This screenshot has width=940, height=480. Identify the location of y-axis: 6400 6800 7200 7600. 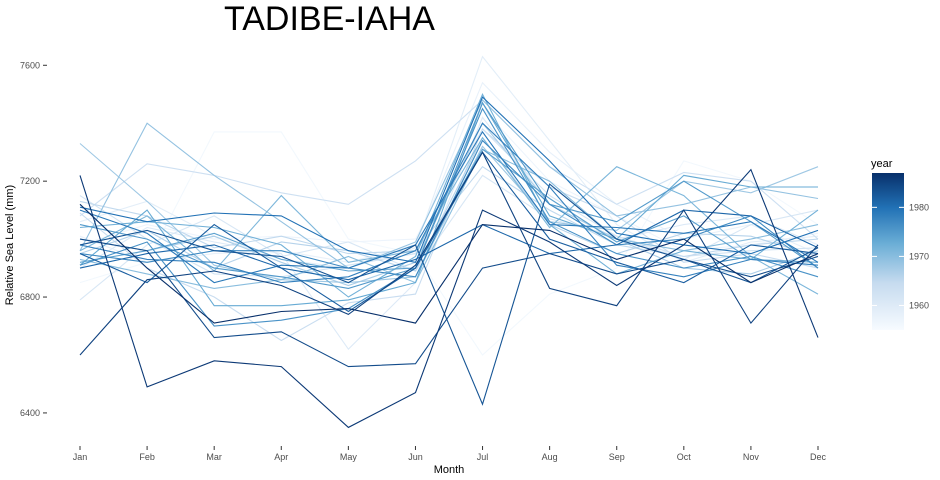
(33, 239).